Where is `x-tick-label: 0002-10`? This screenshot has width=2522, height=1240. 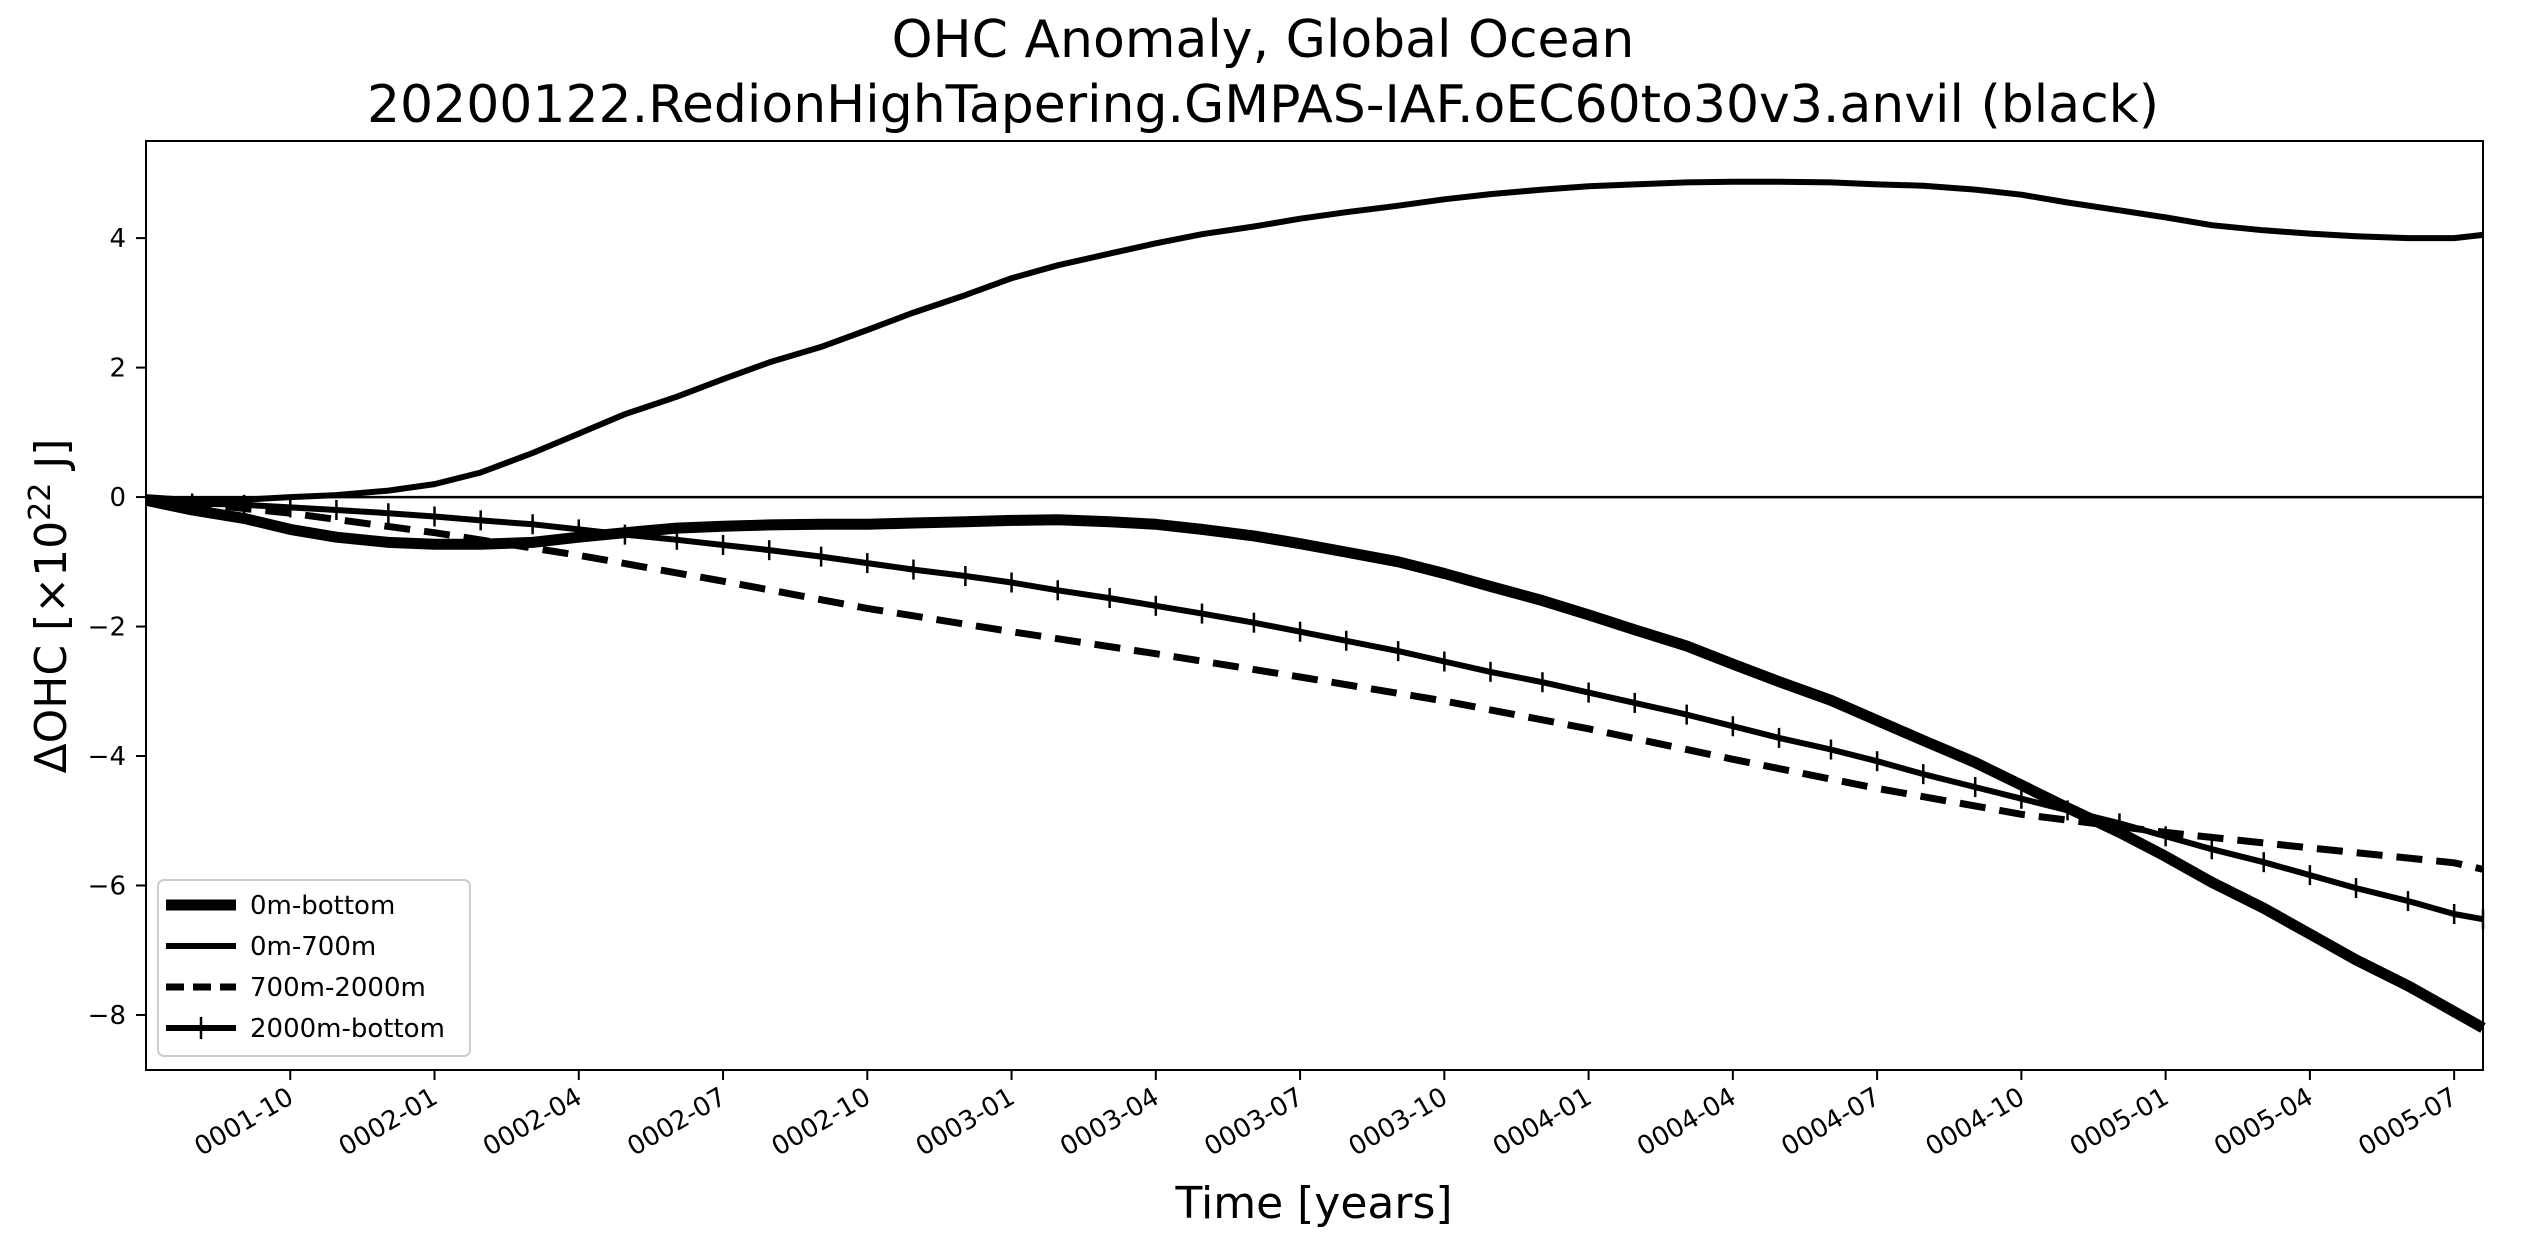
x-tick-label: 0002-10 is located at coordinates (821, 1122).